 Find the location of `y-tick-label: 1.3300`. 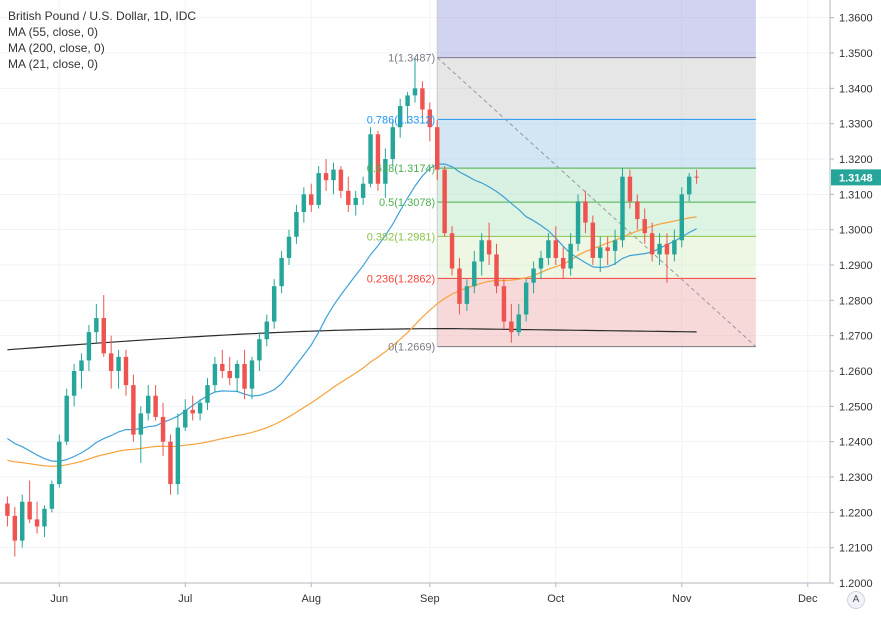

y-tick-label: 1.3300 is located at coordinates (856, 125).